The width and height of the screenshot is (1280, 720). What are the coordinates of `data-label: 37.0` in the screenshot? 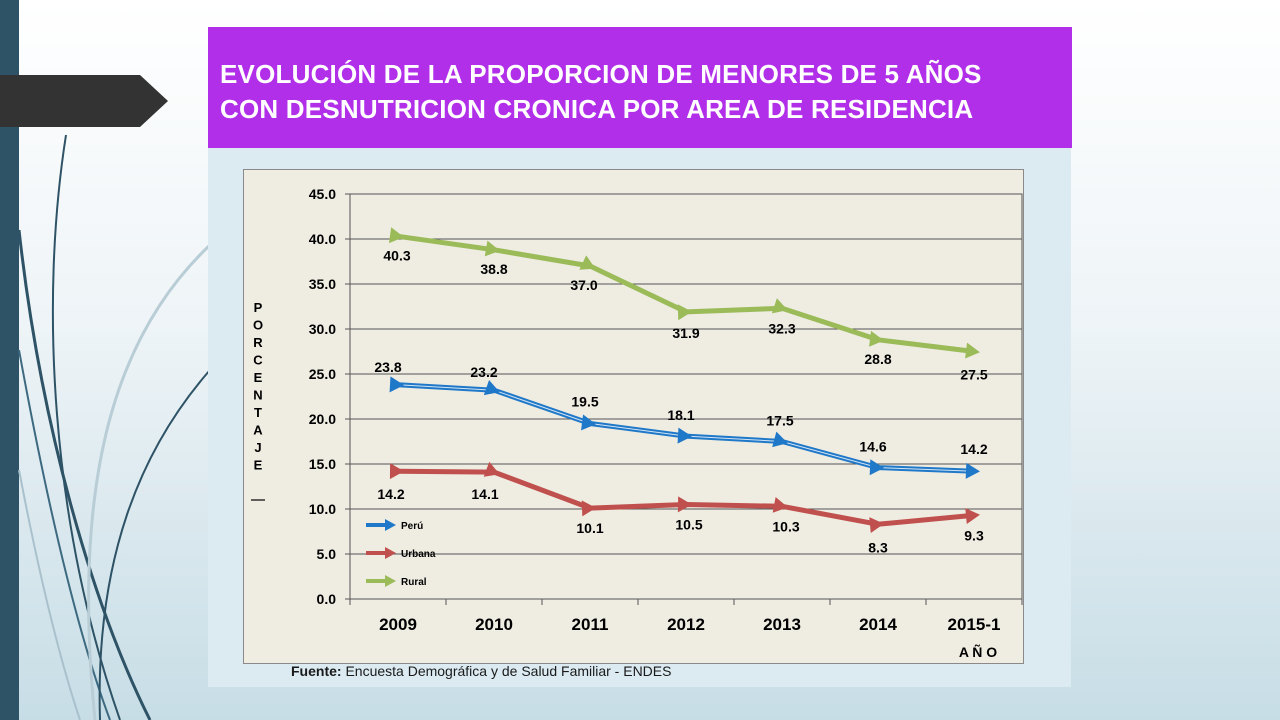 It's located at (583, 285).